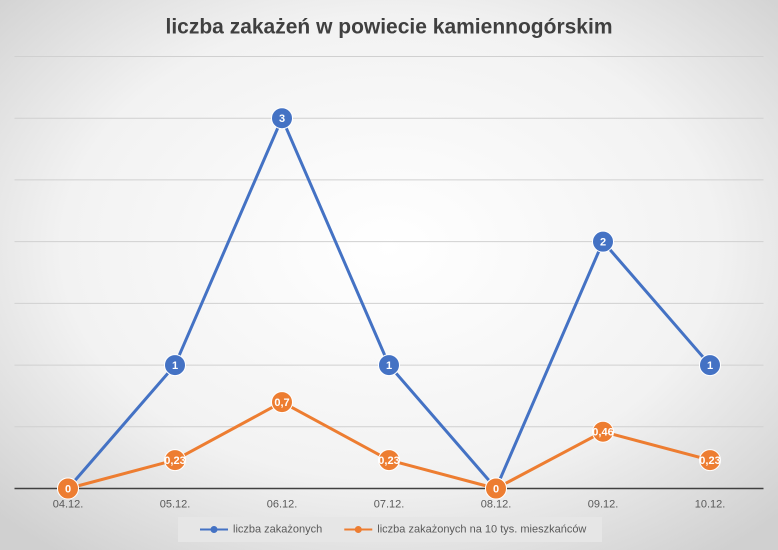  I want to click on legend-box, so click(390, 529).